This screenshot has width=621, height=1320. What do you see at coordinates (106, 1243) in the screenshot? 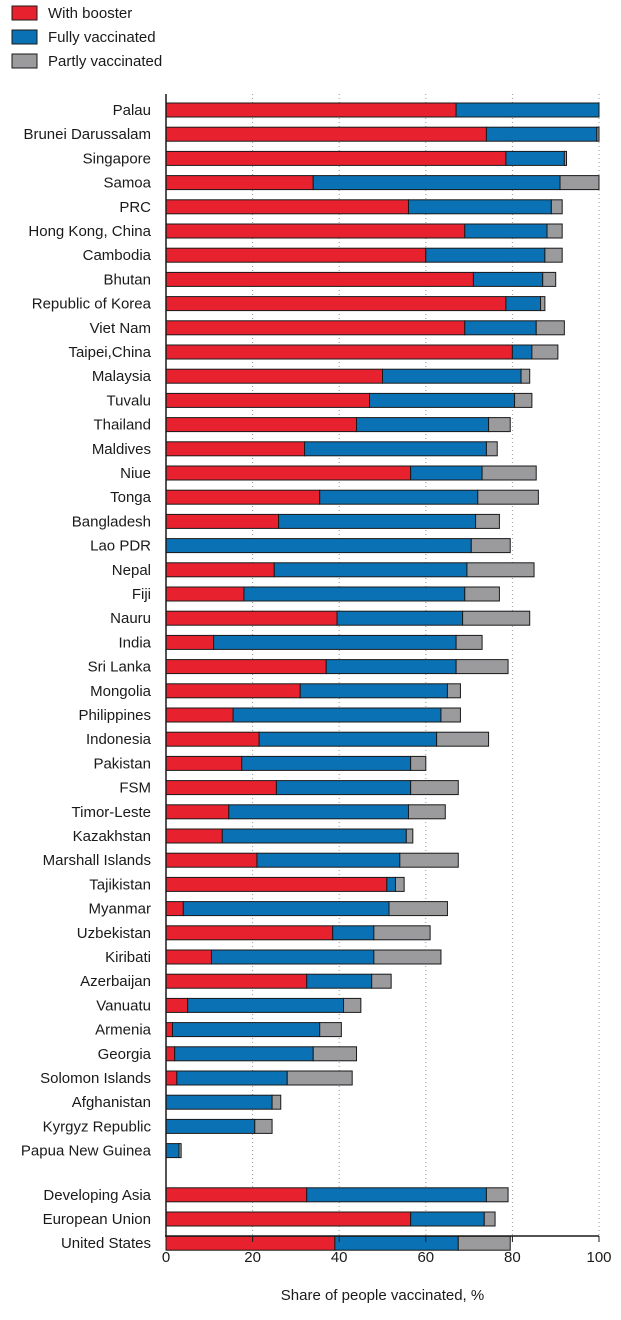
I see `category-label: United States` at bounding box center [106, 1243].